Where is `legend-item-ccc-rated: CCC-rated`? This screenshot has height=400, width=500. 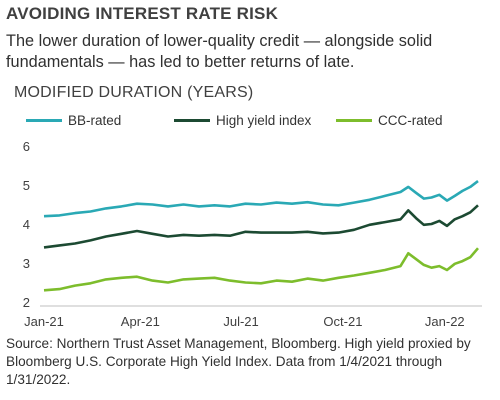
legend-item-ccc-rated: CCC-rated is located at coordinates (389, 120).